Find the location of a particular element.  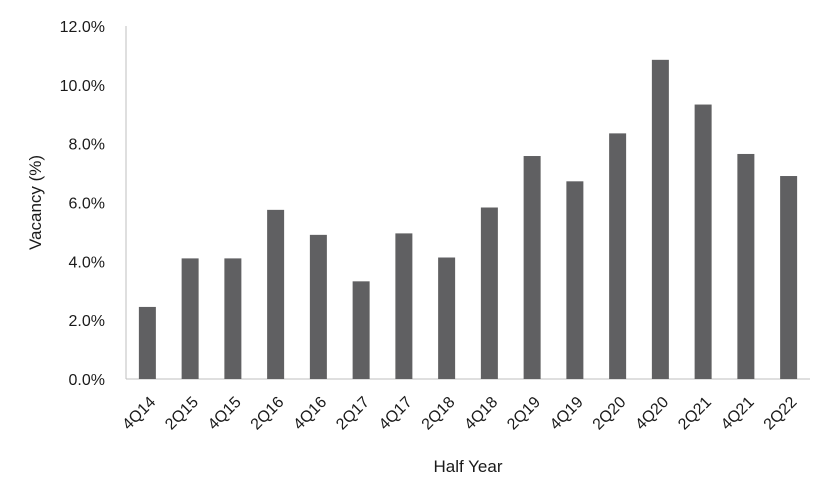

x-tick-label: 2Q22 is located at coordinates (781, 414).